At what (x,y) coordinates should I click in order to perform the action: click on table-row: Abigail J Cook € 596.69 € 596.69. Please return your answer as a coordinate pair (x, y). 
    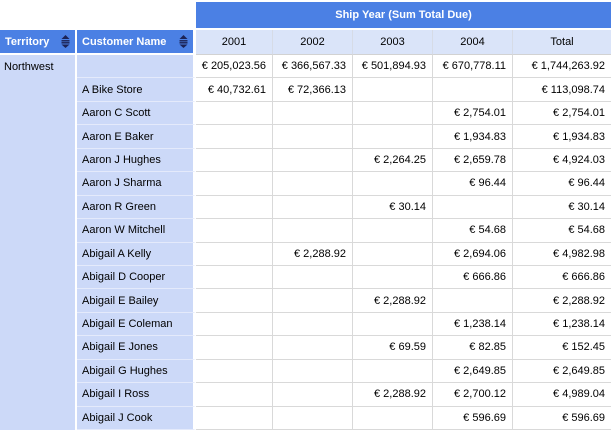
    Looking at the image, I should click on (305, 418).